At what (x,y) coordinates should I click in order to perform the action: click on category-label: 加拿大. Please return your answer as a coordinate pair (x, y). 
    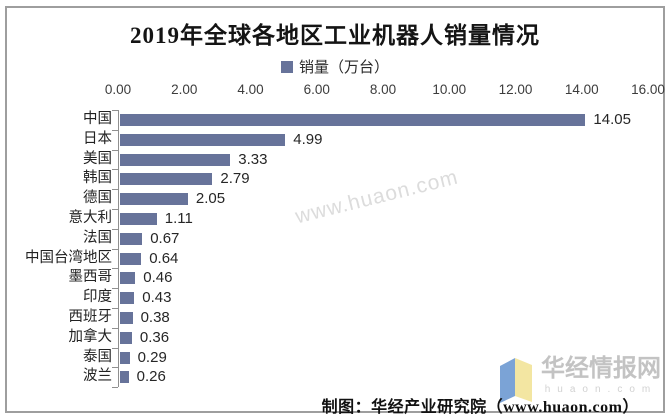
    Looking at the image, I should click on (90, 336).